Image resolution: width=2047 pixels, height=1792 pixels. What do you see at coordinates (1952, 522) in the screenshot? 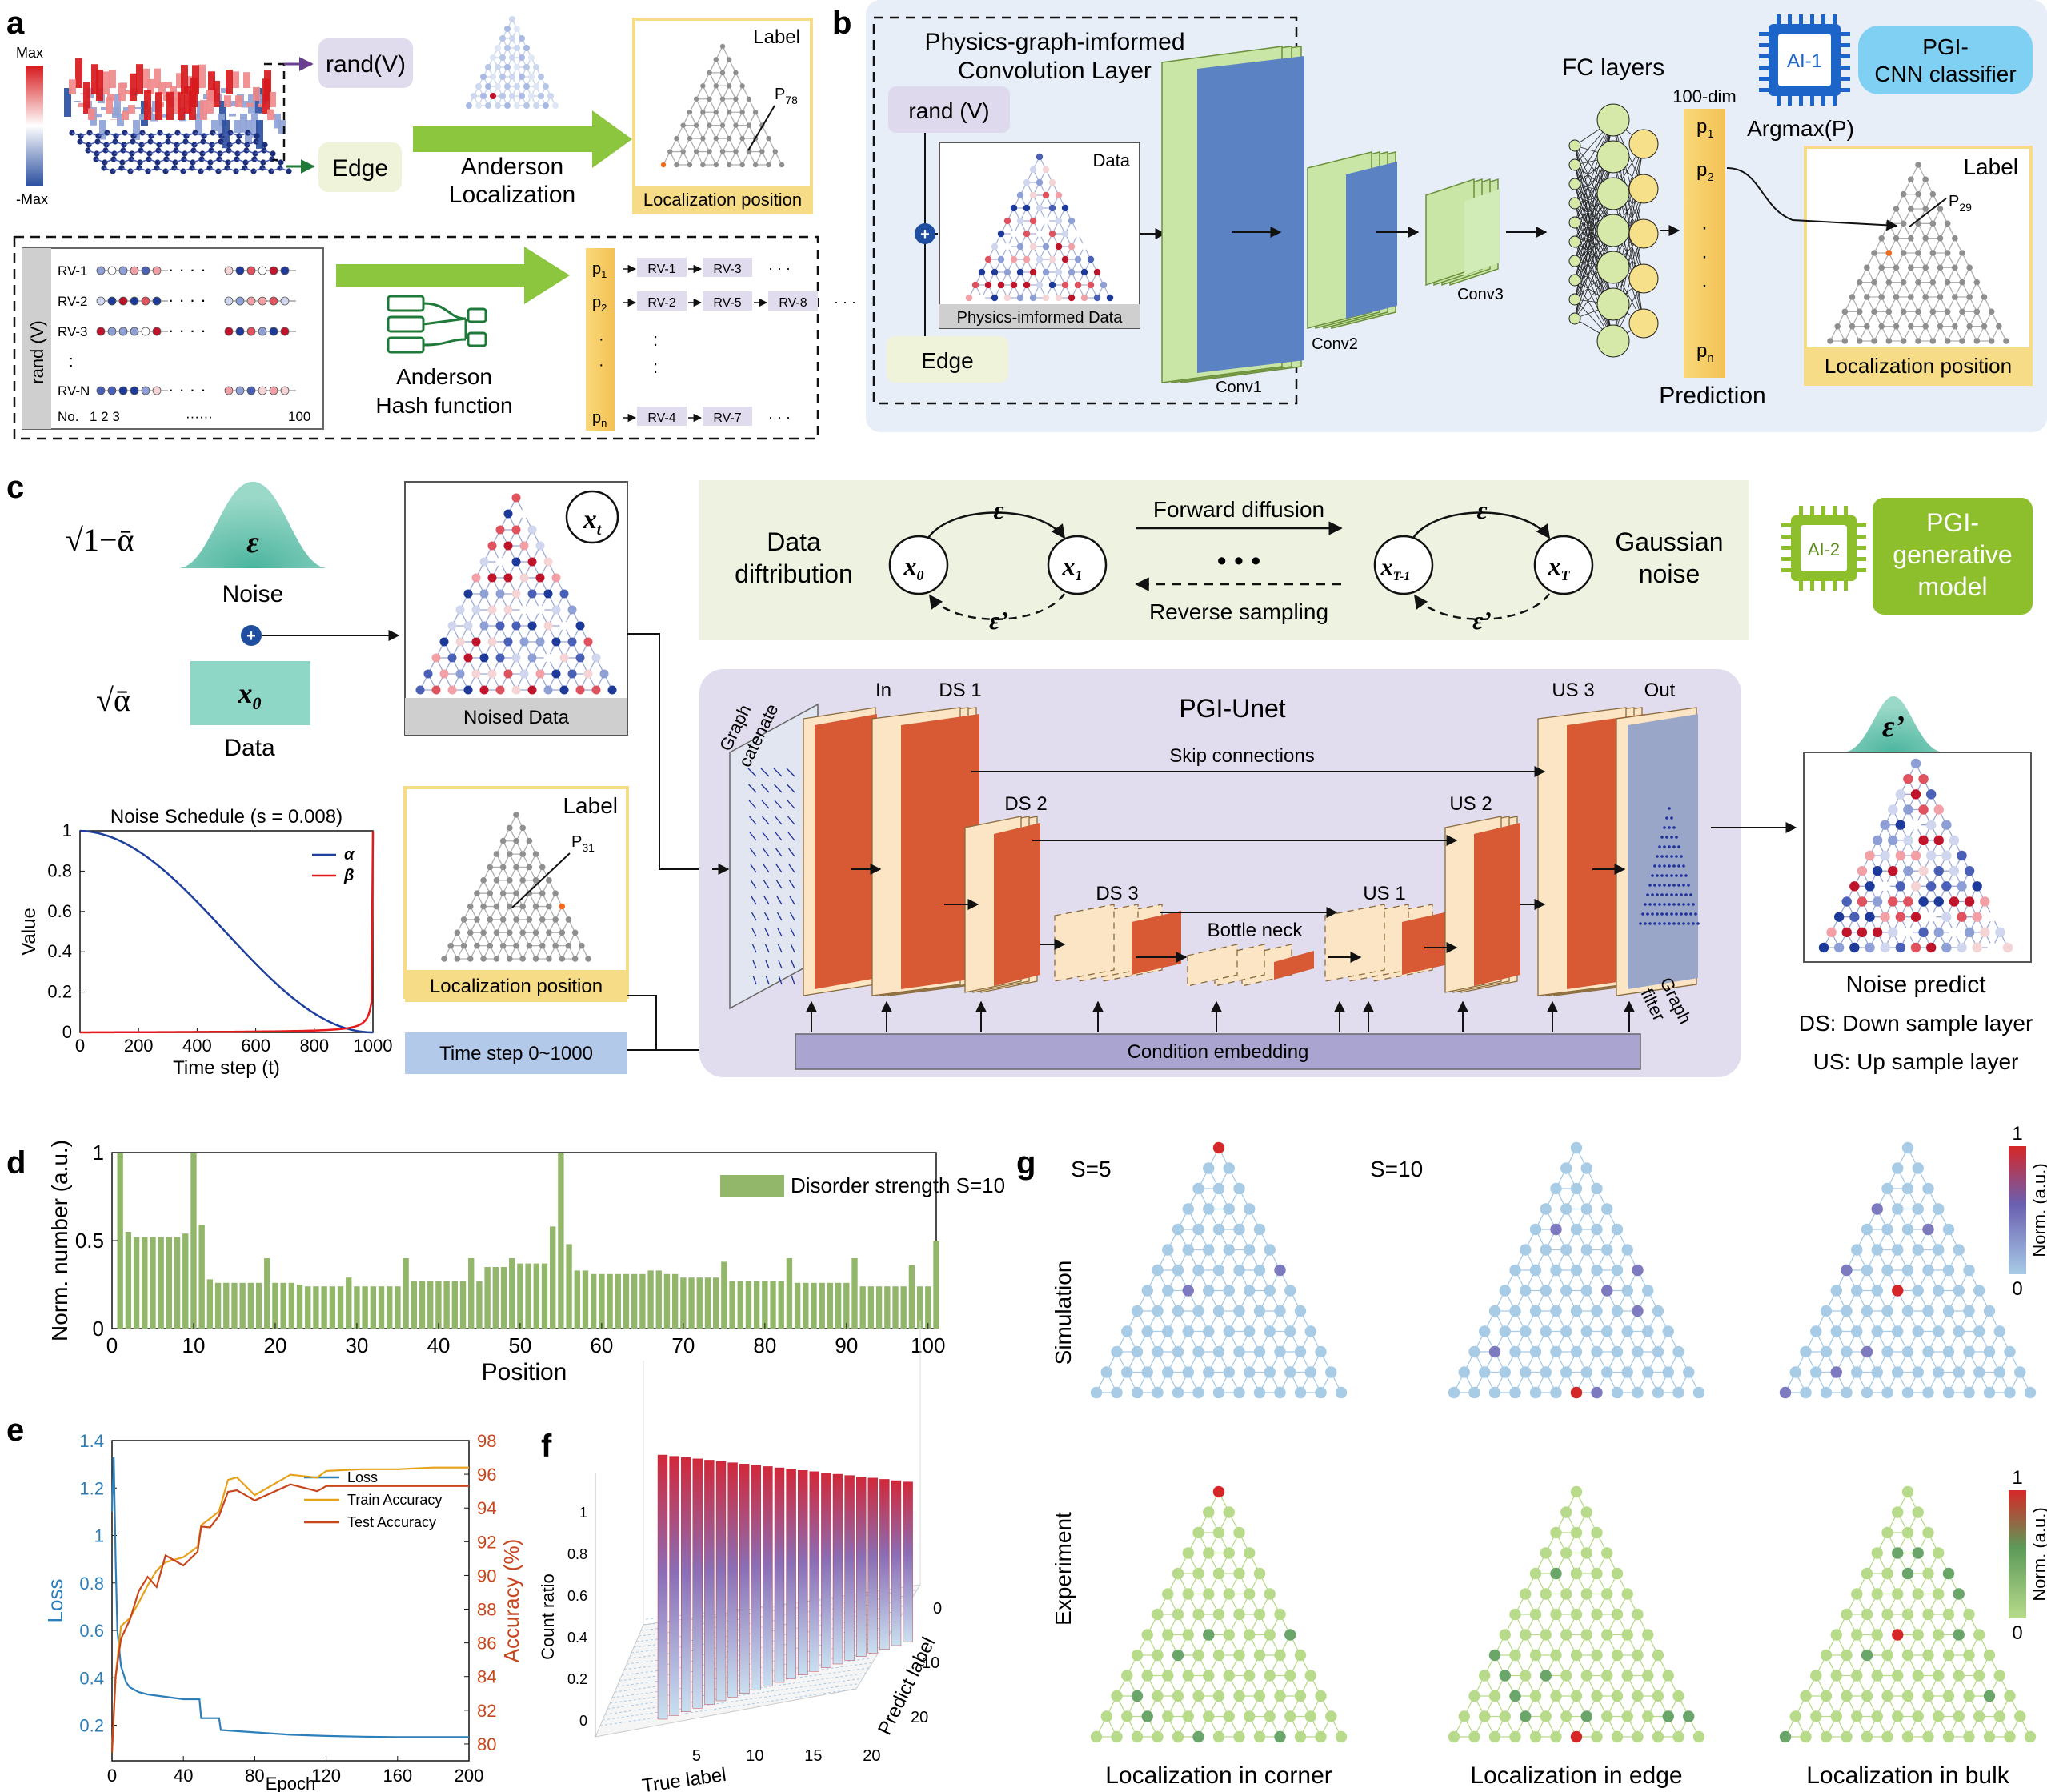
I see `generative-1: PGI-` at bounding box center [1952, 522].